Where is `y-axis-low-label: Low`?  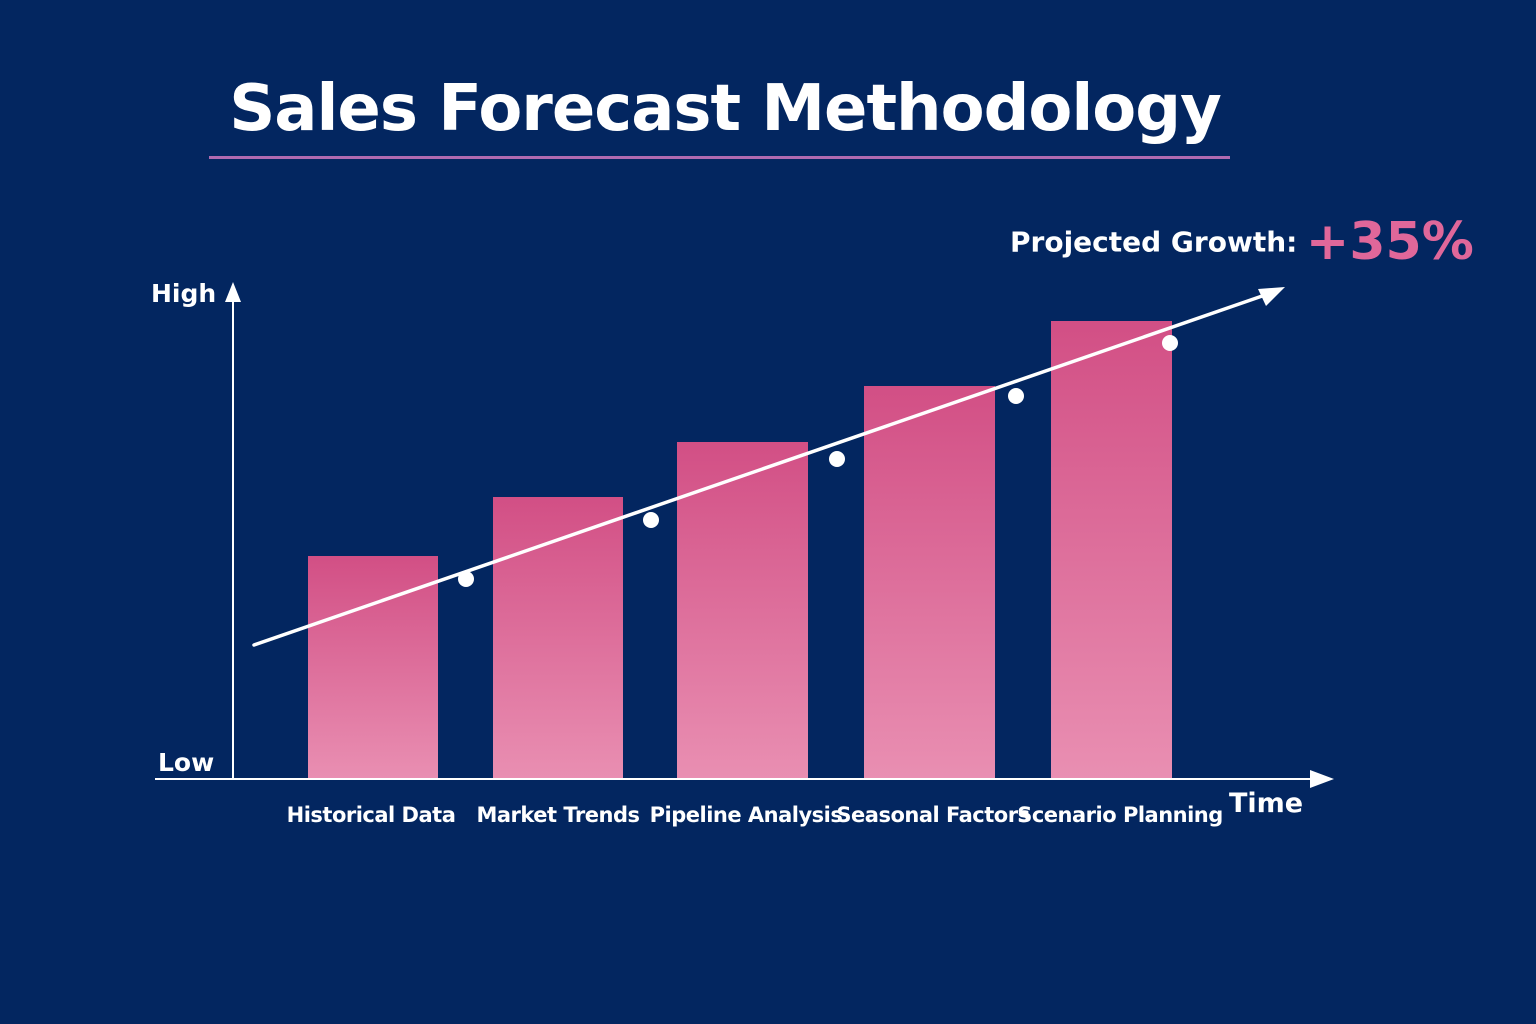 y-axis-low-label: Low is located at coordinates (186, 762).